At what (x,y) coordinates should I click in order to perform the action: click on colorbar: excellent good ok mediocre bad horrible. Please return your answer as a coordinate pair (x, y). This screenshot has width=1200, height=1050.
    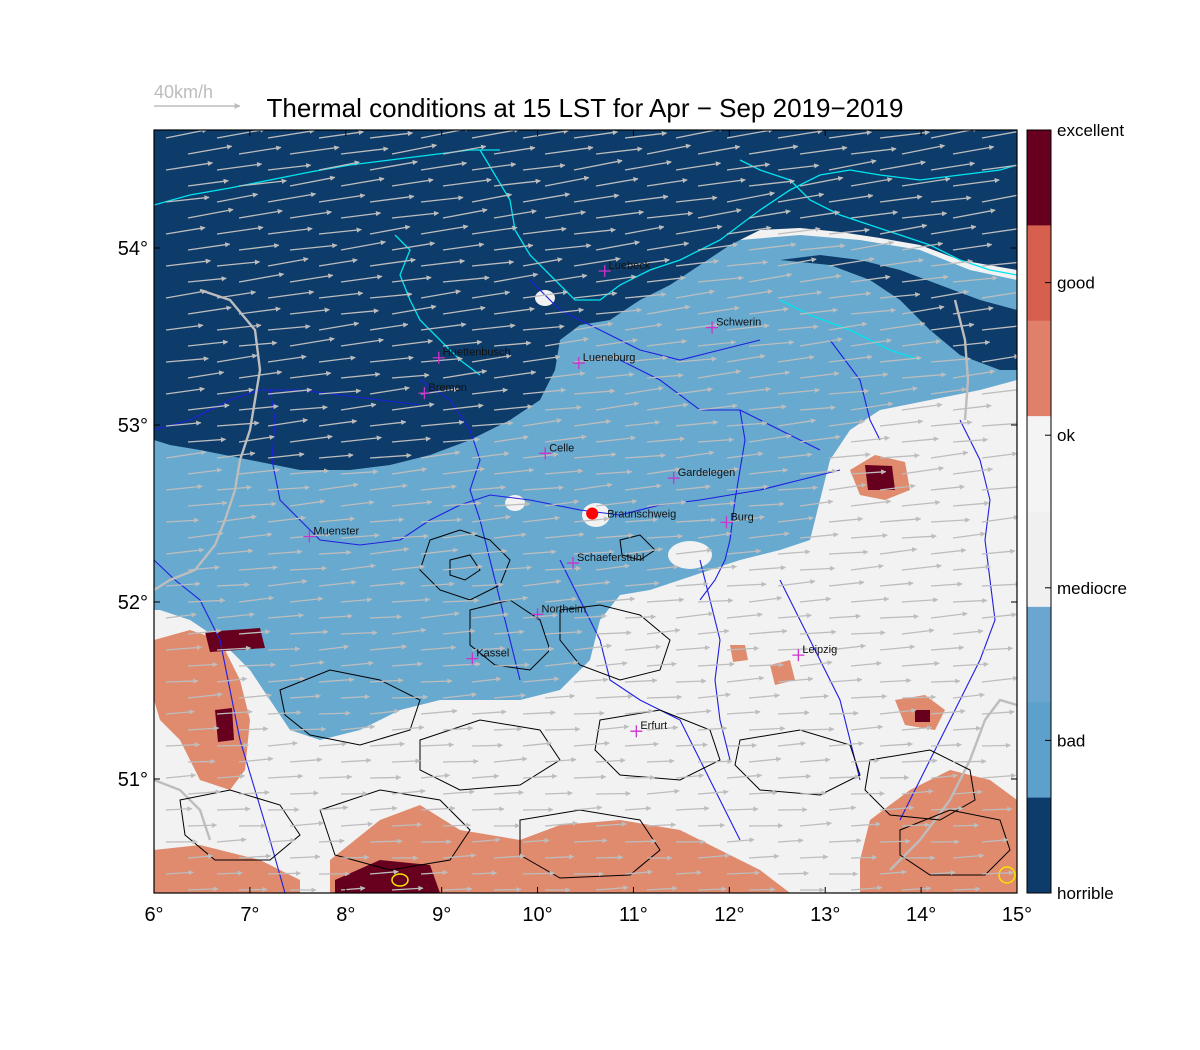
    Looking at the image, I should click on (1076, 512).